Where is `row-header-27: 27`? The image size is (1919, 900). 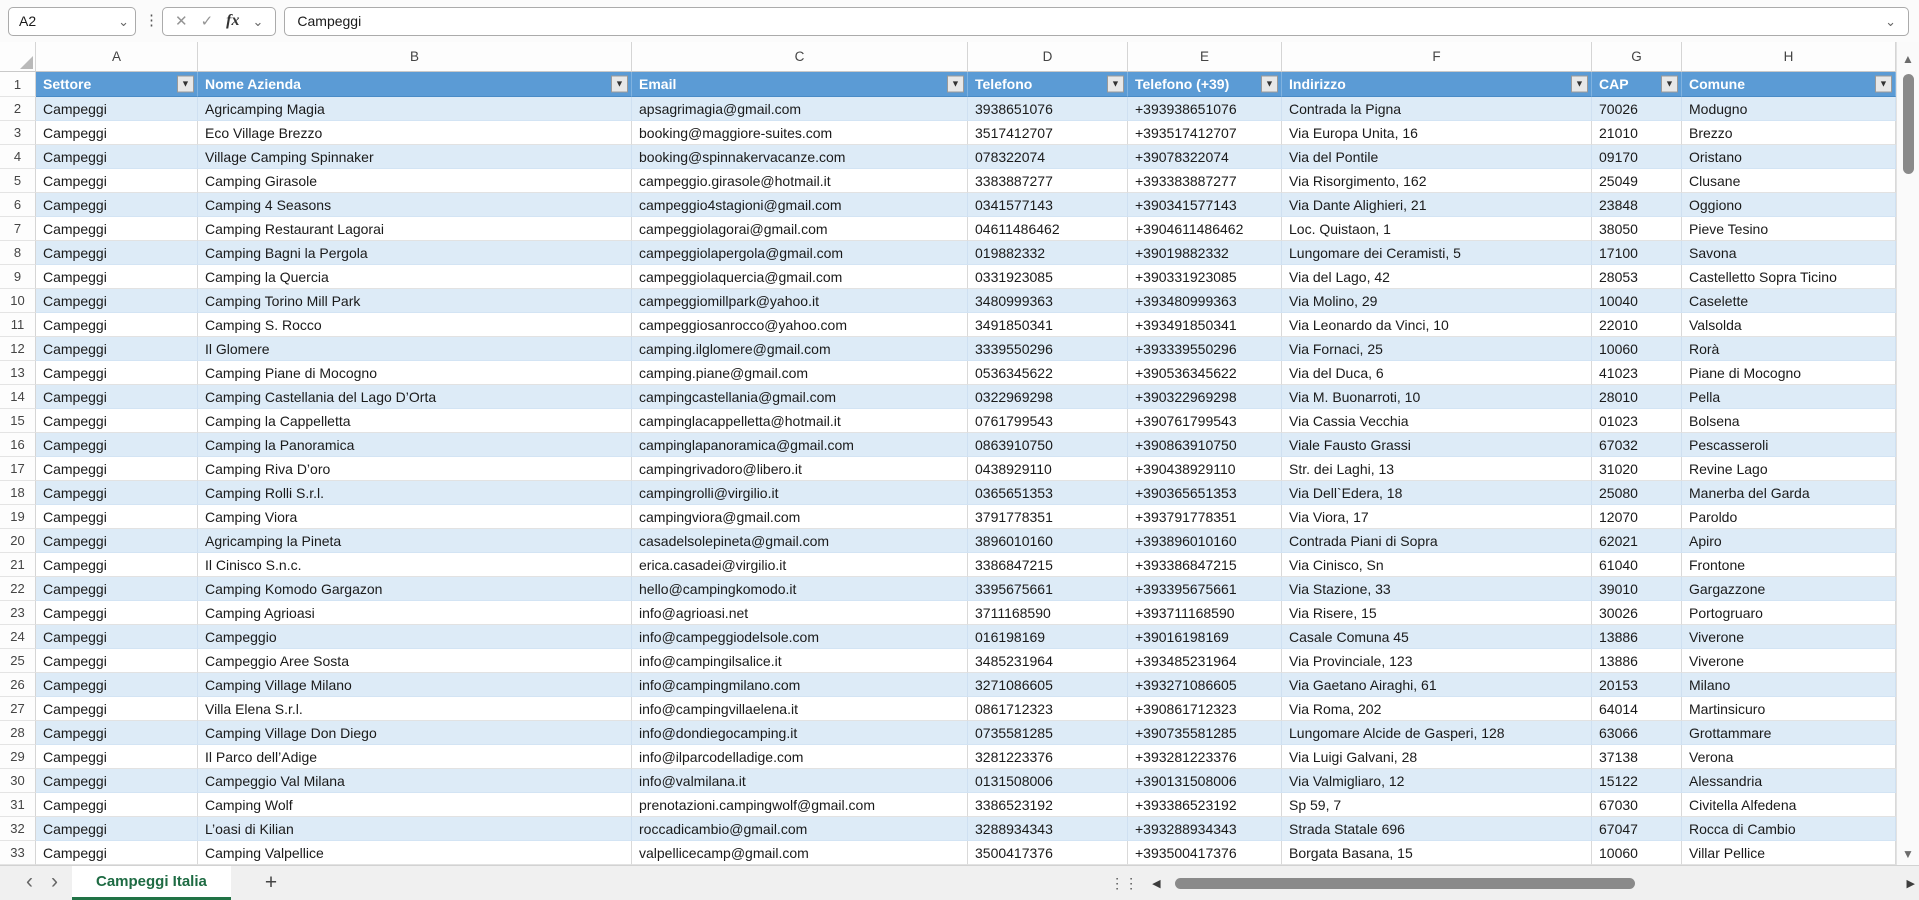 row-header-27: 27 is located at coordinates (18, 709).